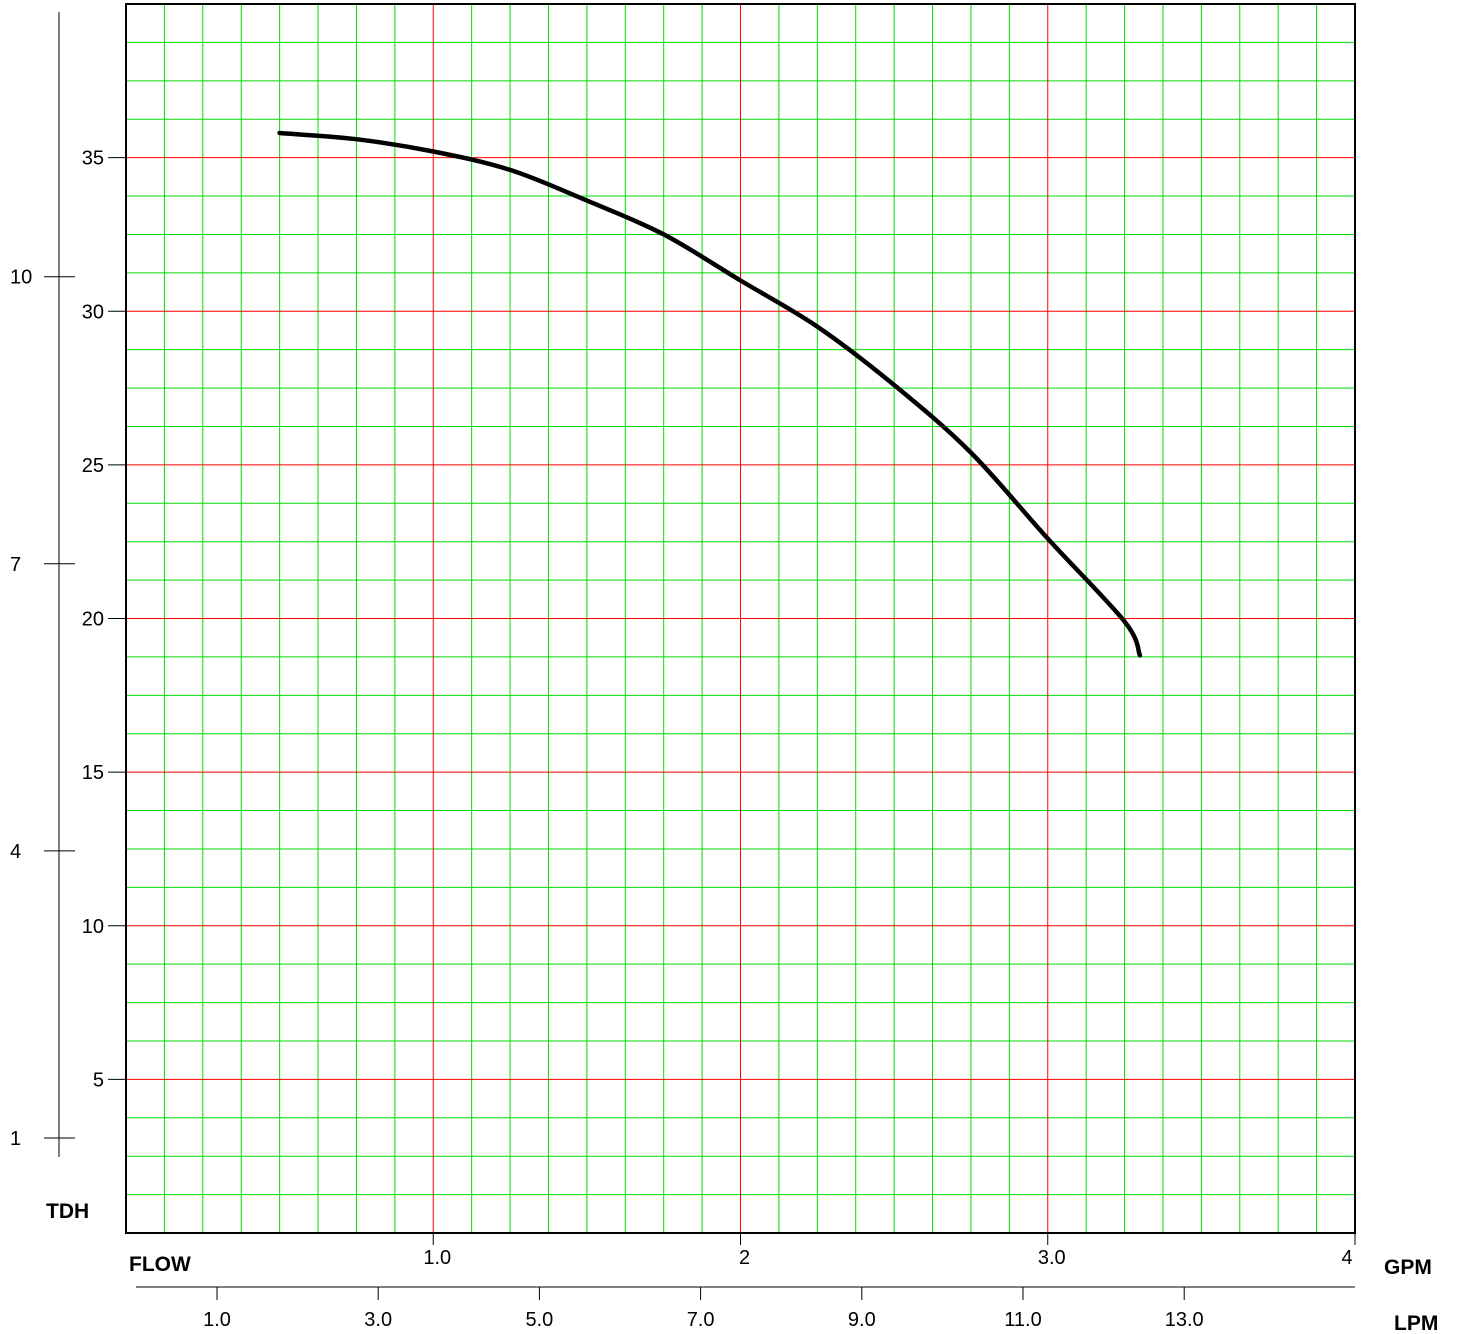 This screenshot has width=1461, height=1334. I want to click on y-tick-label: 20, so click(93, 620).